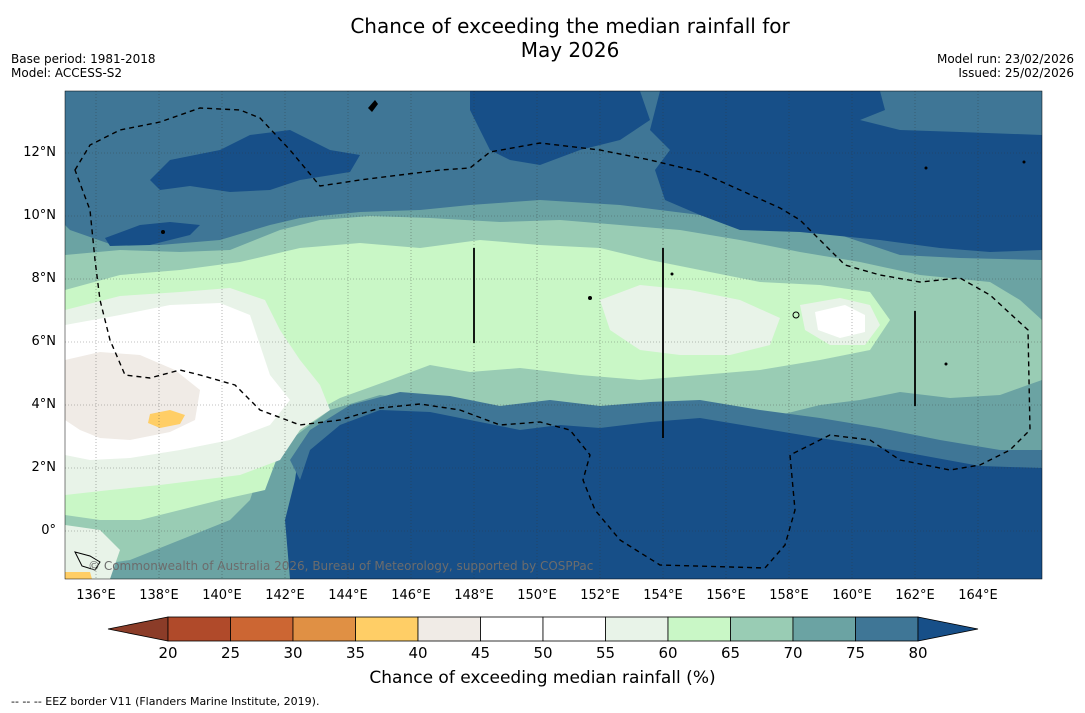 The width and height of the screenshot is (1085, 713). Describe the element at coordinates (542, 678) in the screenshot. I see `colorbar-title: Chance of exceeding median rainfall (%)` at that location.